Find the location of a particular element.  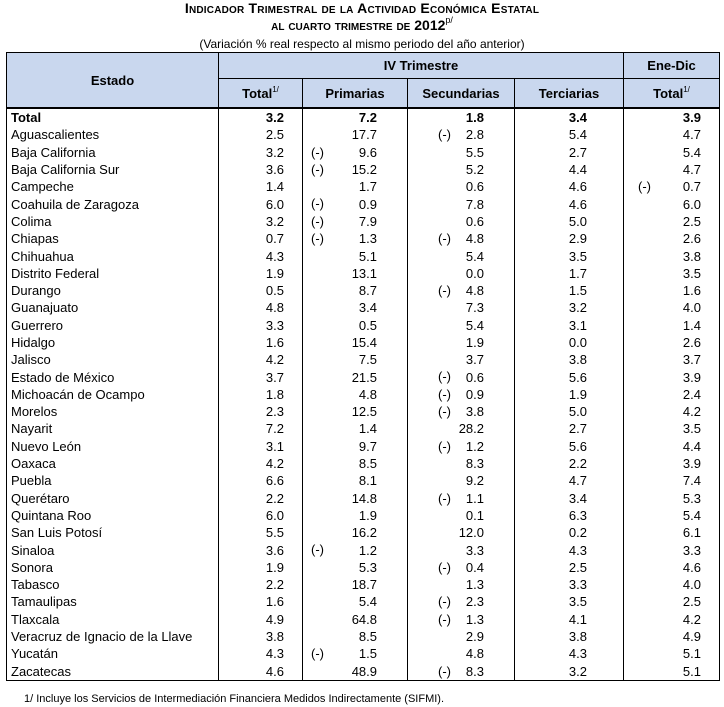

cell-total: 1.9 is located at coordinates (260, 567).